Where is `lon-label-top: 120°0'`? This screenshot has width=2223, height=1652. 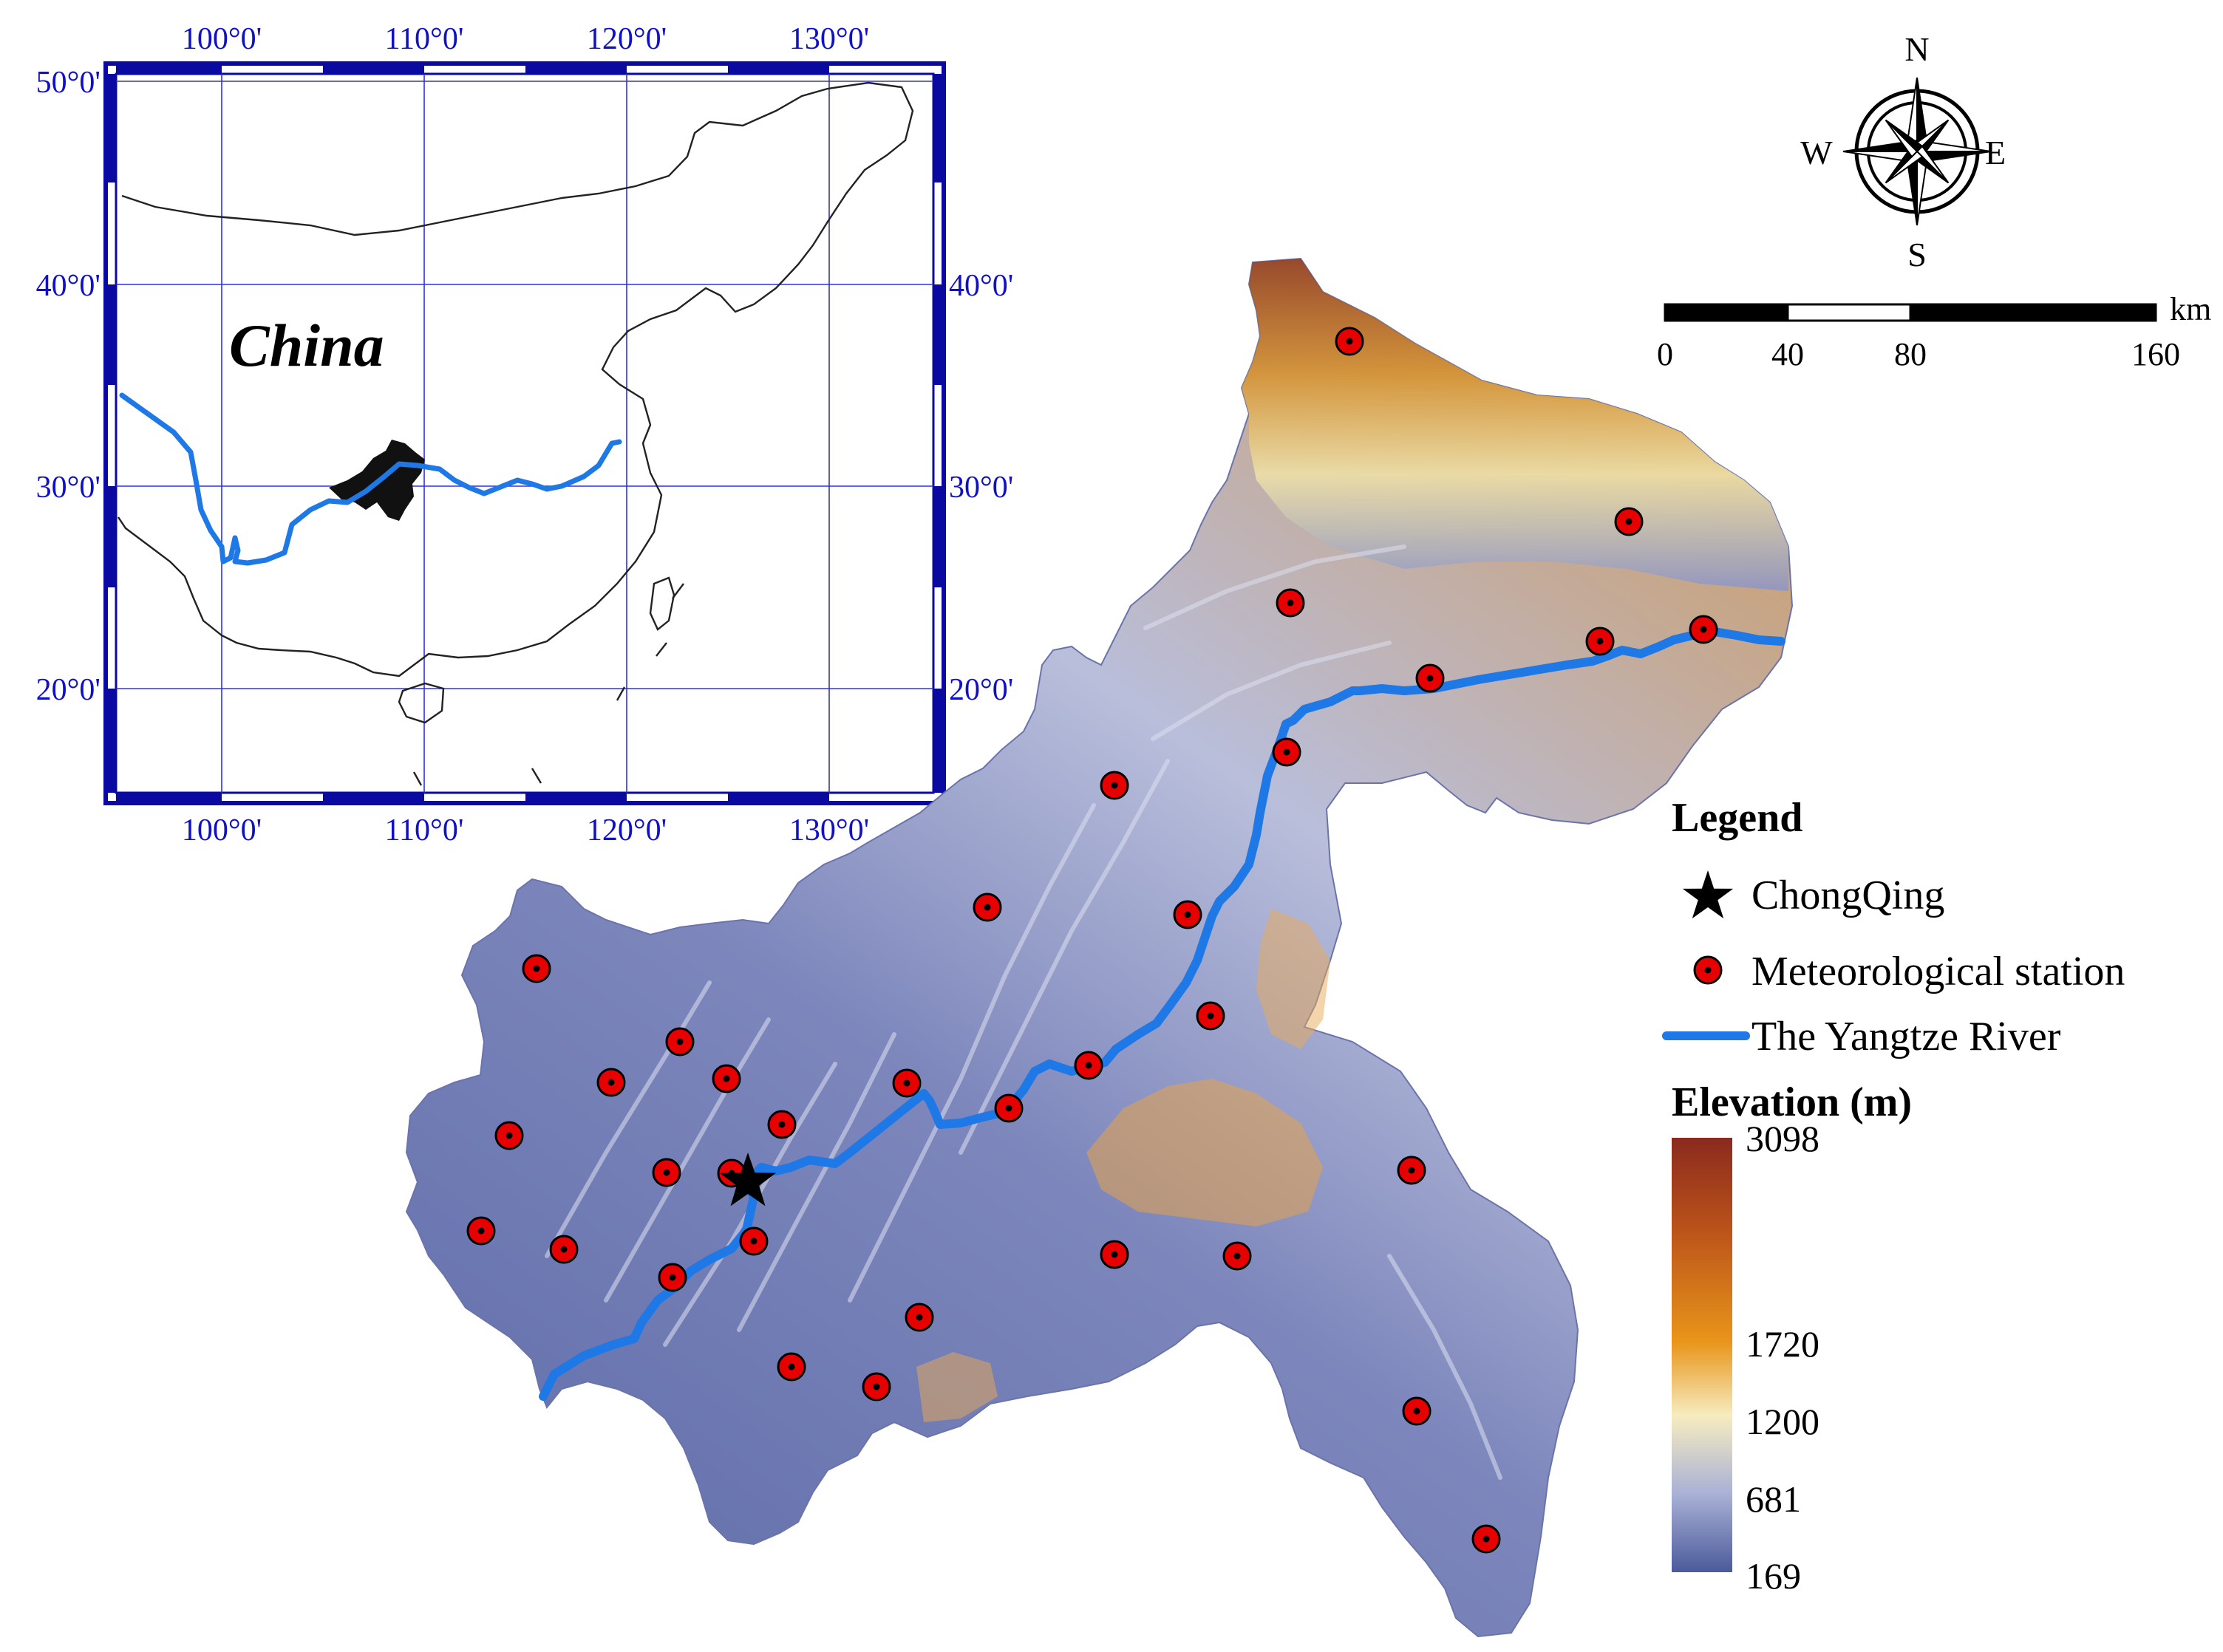
lon-label-top: 120°0' is located at coordinates (627, 39).